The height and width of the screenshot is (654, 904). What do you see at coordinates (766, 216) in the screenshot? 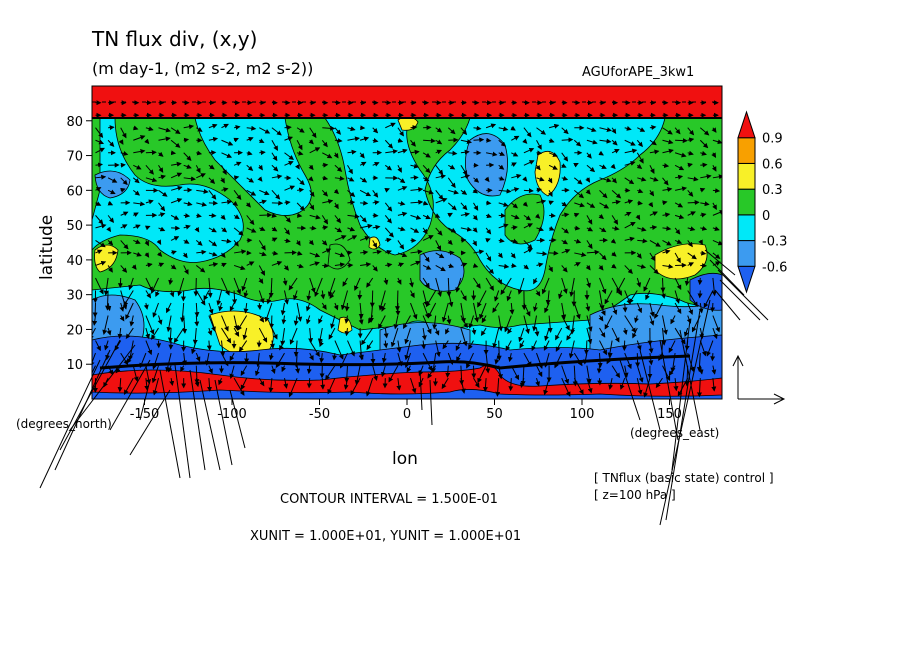
I see `colorbar-label: 0` at bounding box center [766, 216].